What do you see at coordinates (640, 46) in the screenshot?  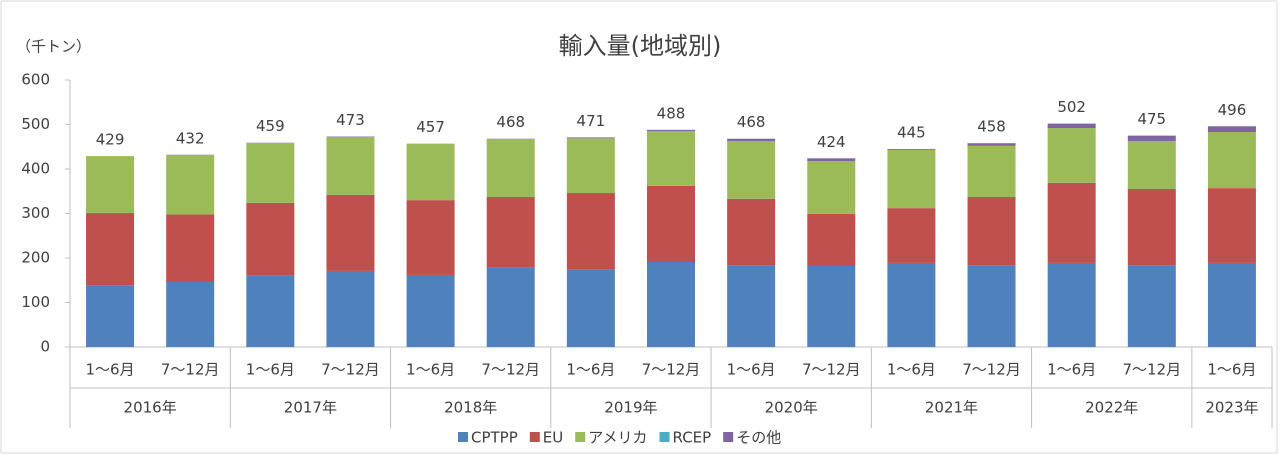 I see `chart-title: 輸入量(地域別)` at bounding box center [640, 46].